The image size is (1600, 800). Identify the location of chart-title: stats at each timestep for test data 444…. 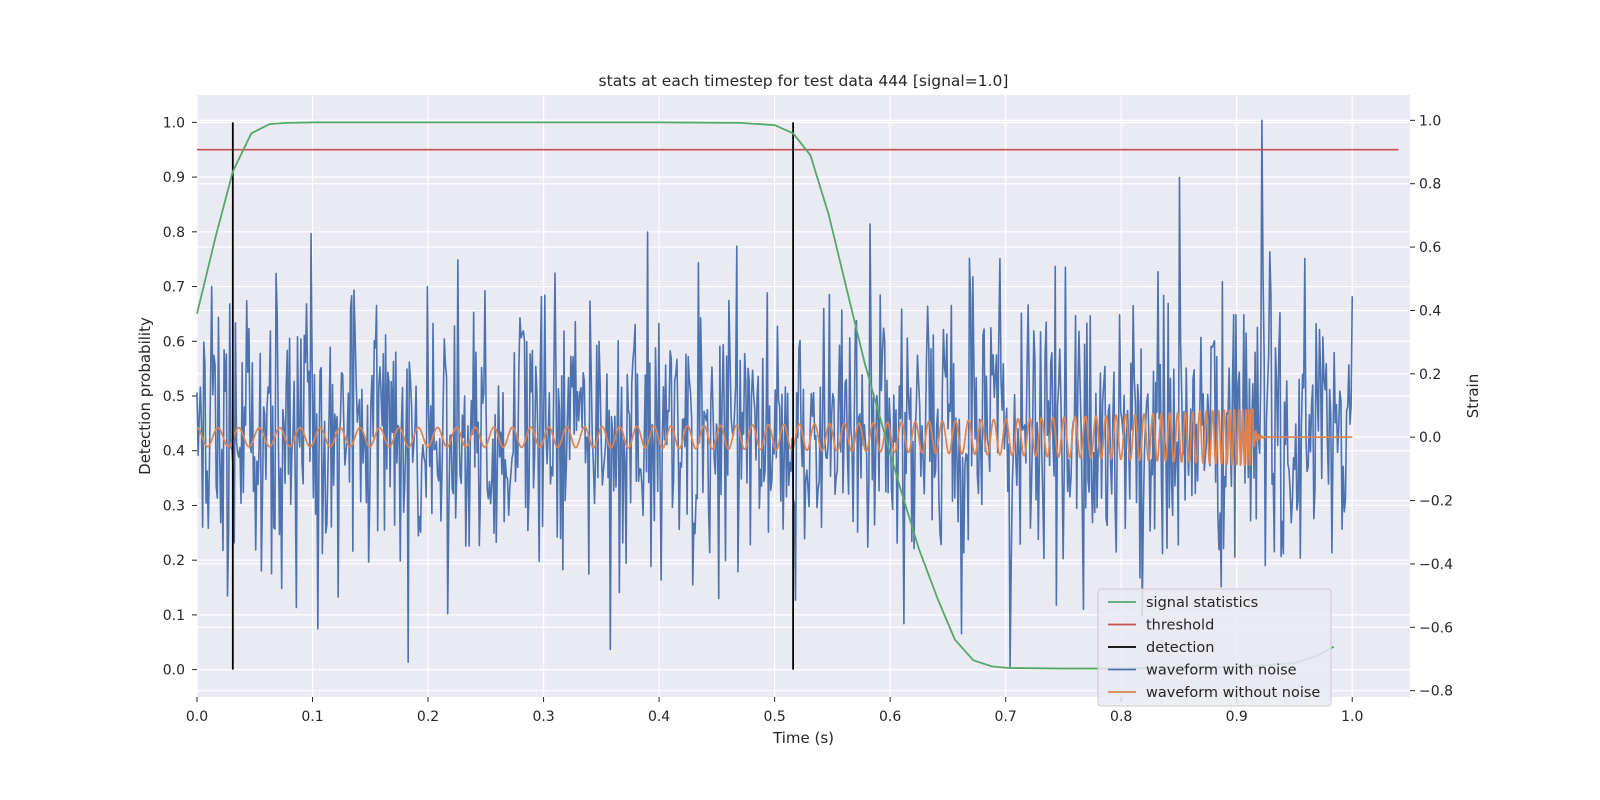
(804, 81).